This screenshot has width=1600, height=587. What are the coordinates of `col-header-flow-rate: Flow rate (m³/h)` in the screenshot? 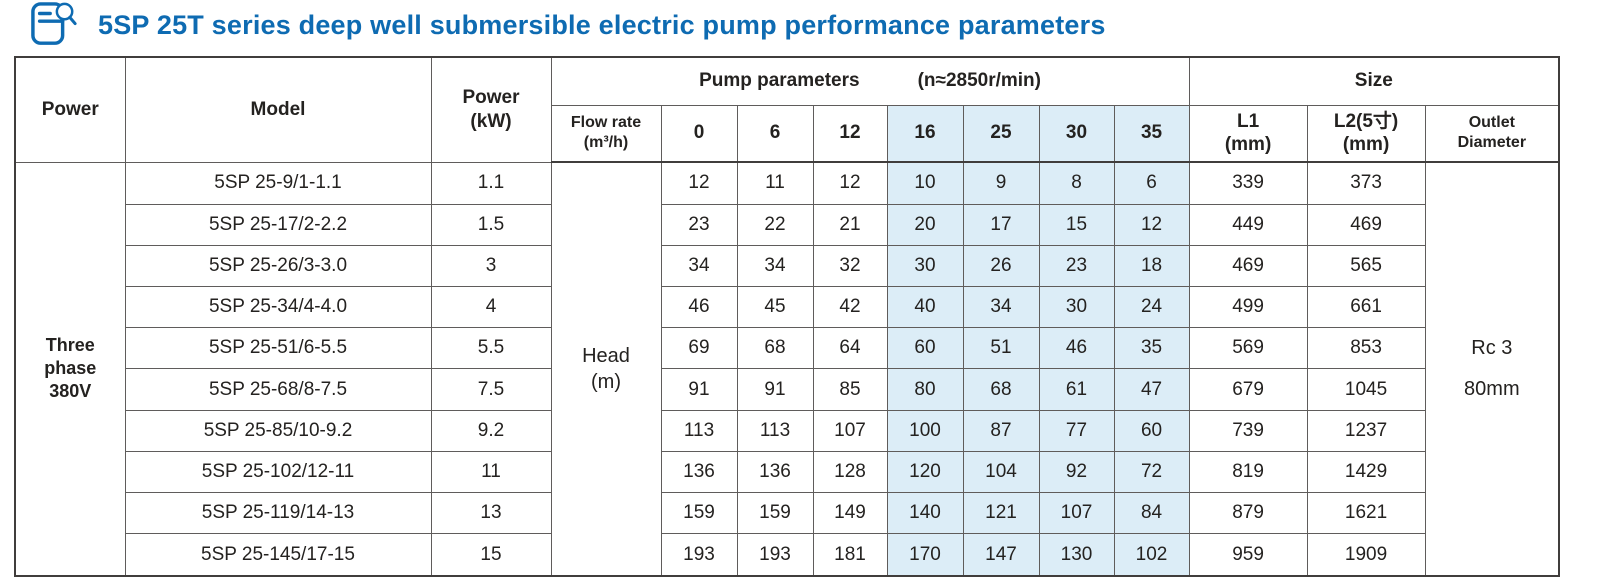 It's located at (606, 133).